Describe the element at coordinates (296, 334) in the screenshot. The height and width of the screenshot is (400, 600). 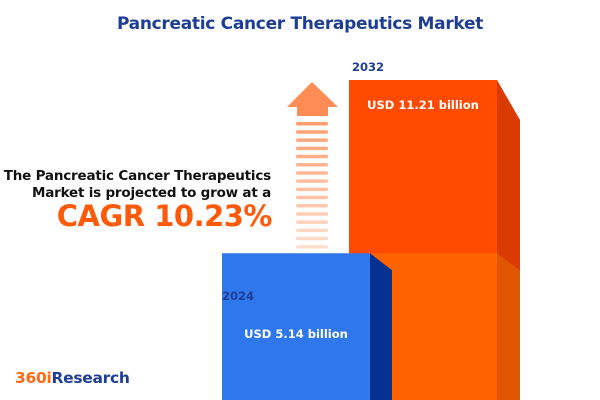
I see `data-label-2024: USD 5.14 billion` at that location.